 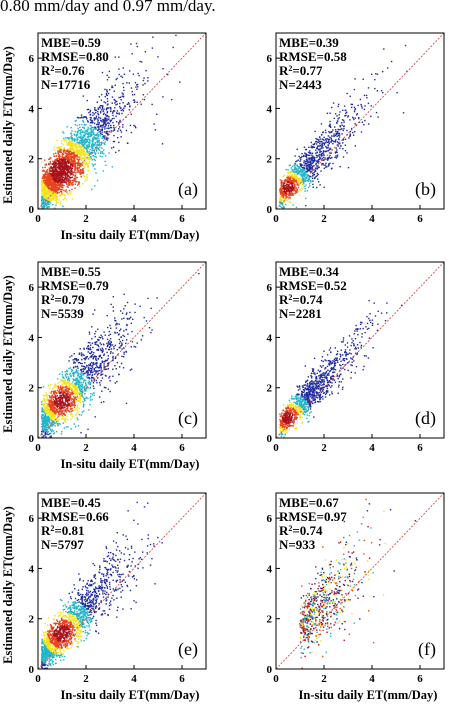 What do you see at coordinates (182, 219) in the screenshot?
I see `x-tick-label: 6` at bounding box center [182, 219].